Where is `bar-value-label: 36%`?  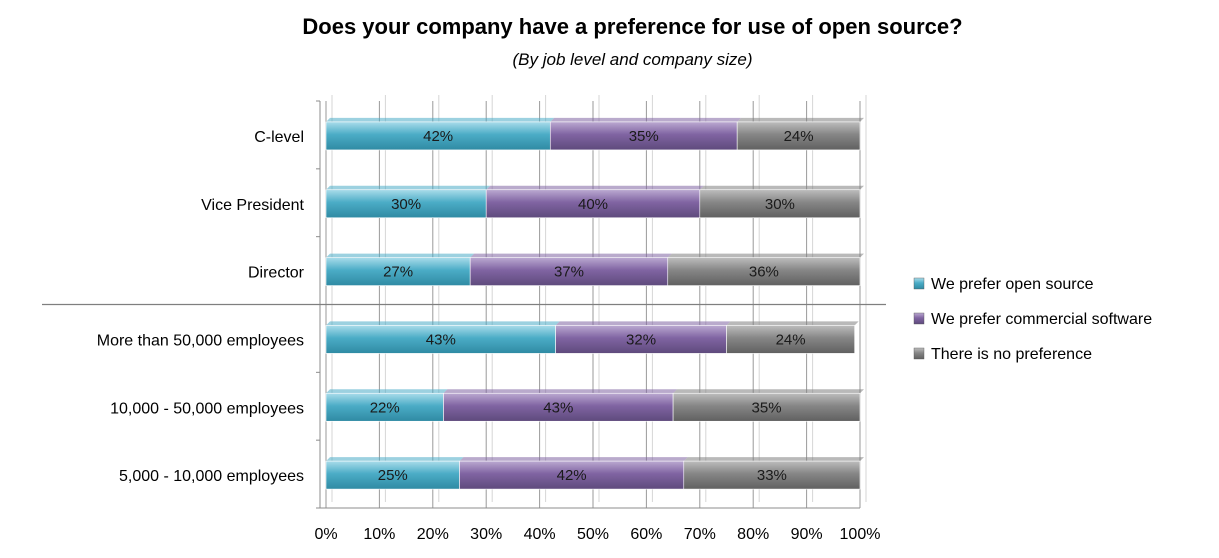
bar-value-label: 36% is located at coordinates (764, 272).